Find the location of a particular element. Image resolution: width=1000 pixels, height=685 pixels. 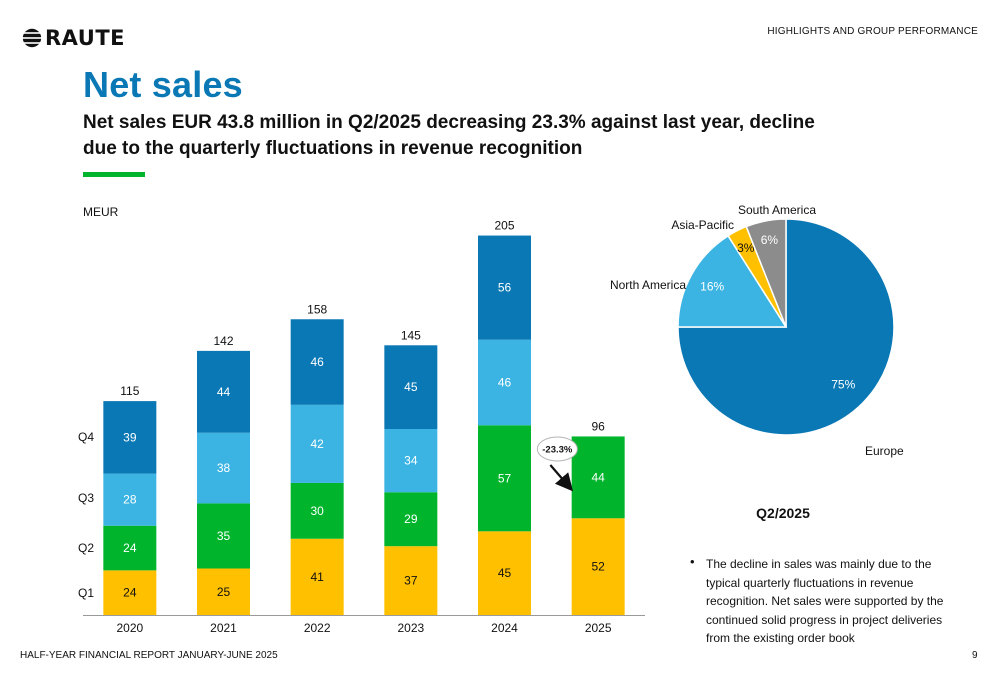

pie-slice-europe is located at coordinates (786, 327).